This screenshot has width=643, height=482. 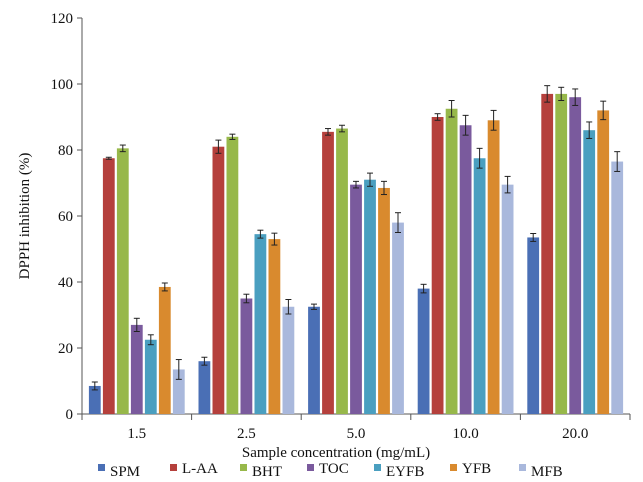 I want to click on legend-label: SPM, so click(x=125, y=472).